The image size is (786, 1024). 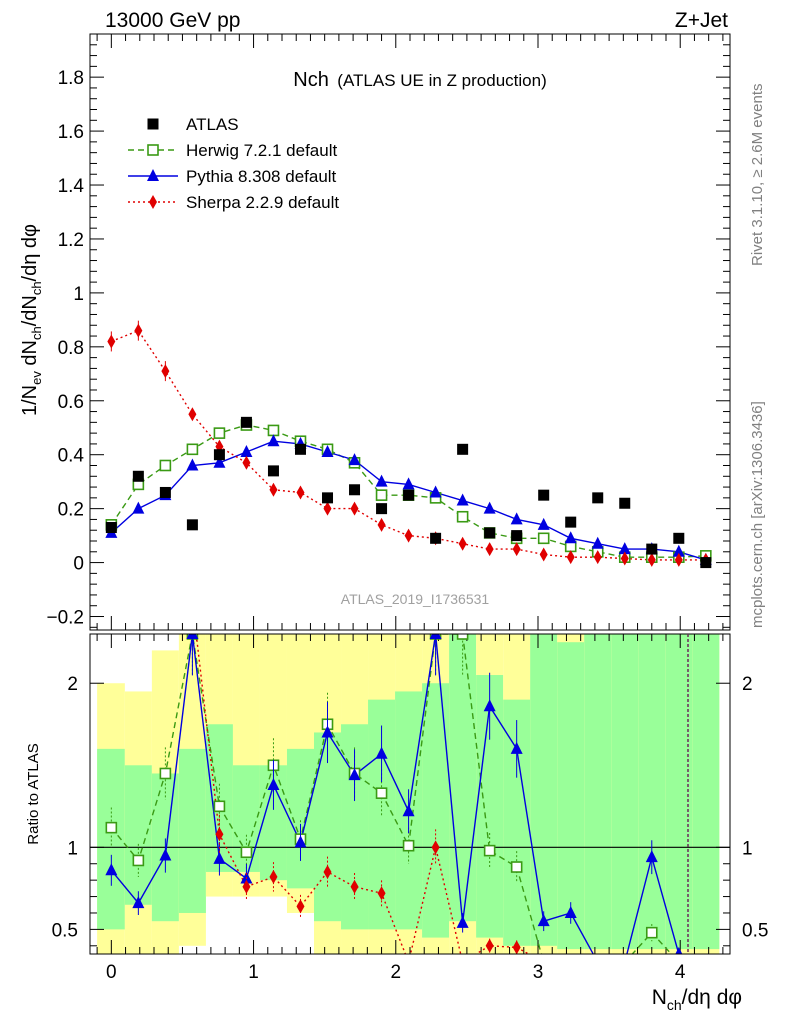 I want to click on main-ytick-label: 1.2, so click(x=71, y=240).